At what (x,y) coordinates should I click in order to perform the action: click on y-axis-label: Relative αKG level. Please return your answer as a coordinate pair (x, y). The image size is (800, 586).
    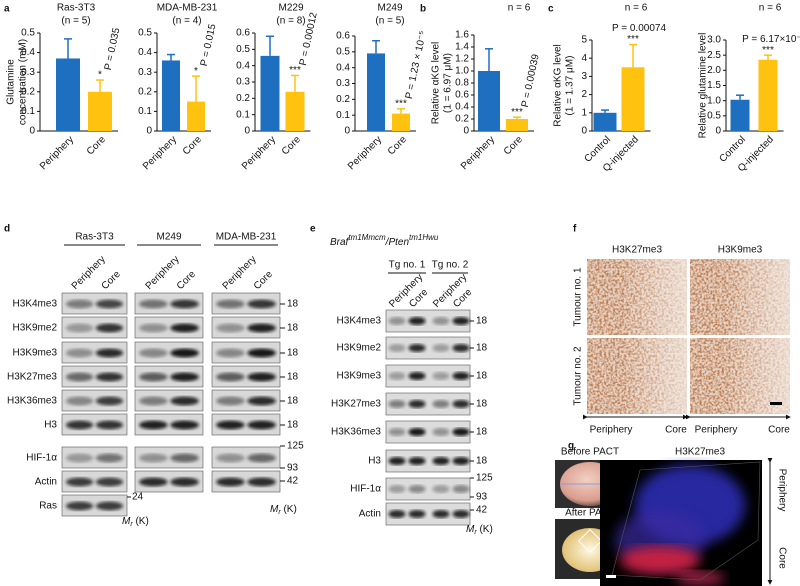
    Looking at the image, I should click on (436, 83).